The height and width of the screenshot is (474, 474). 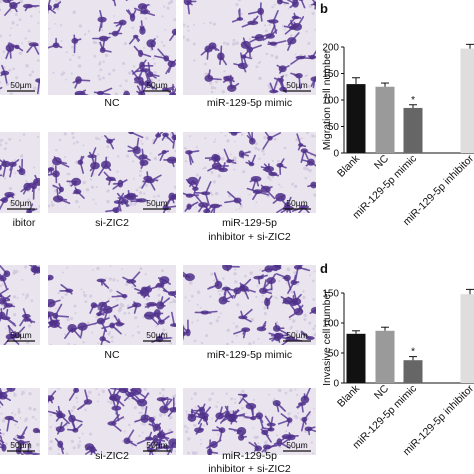 What do you see at coordinates (385, 119) in the screenshot?
I see `bar` at bounding box center [385, 119].